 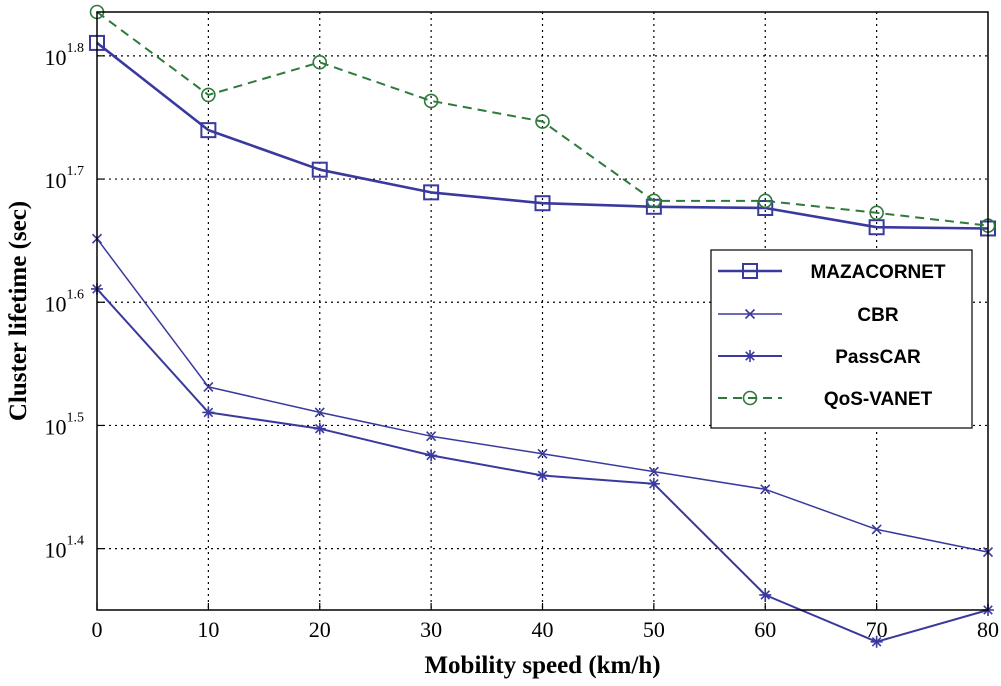 What do you see at coordinates (750, 314) in the screenshot?
I see `legend-marker-cbr` at bounding box center [750, 314].